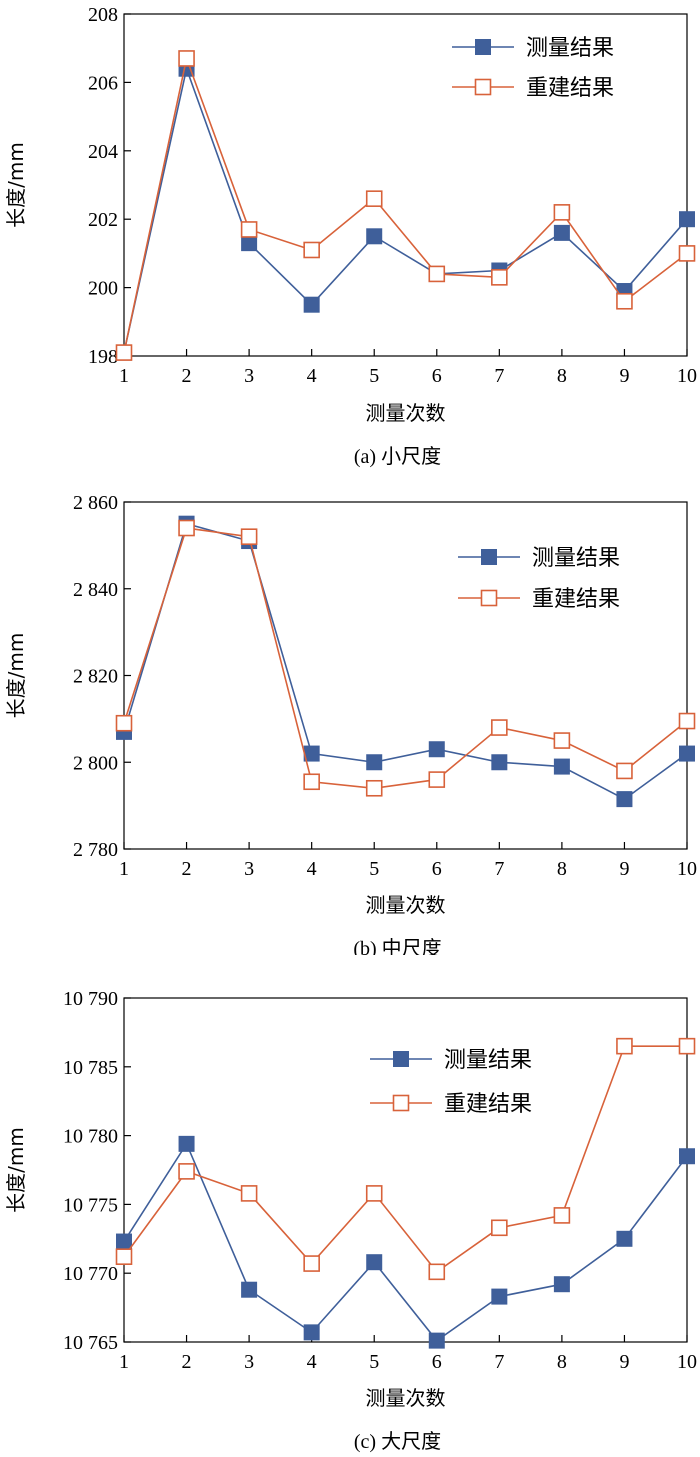 The image size is (700, 1457). I want to click on y-tick-label: 2 860, so click(95, 503).